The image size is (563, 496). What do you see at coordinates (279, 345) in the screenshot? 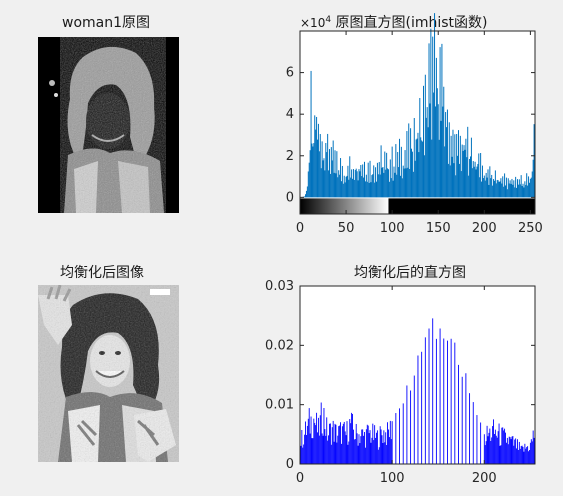
I see `hist2-ytick-label: 0.02` at bounding box center [279, 345].